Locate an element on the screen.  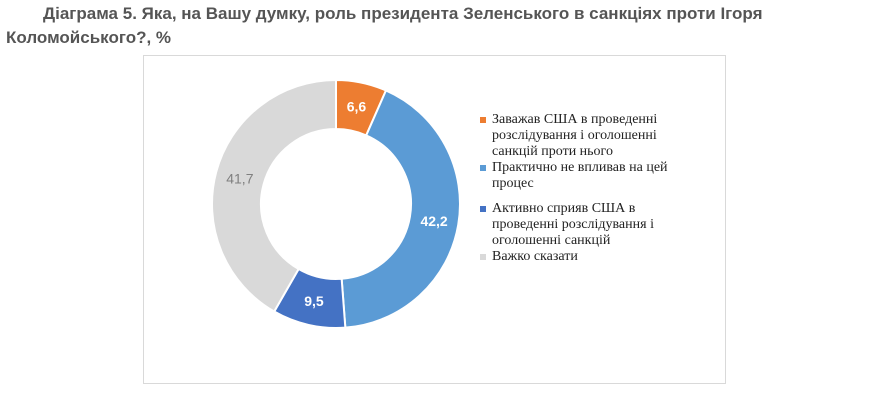
legend-label-line: Практично не впливав на цей is located at coordinates (580, 167).